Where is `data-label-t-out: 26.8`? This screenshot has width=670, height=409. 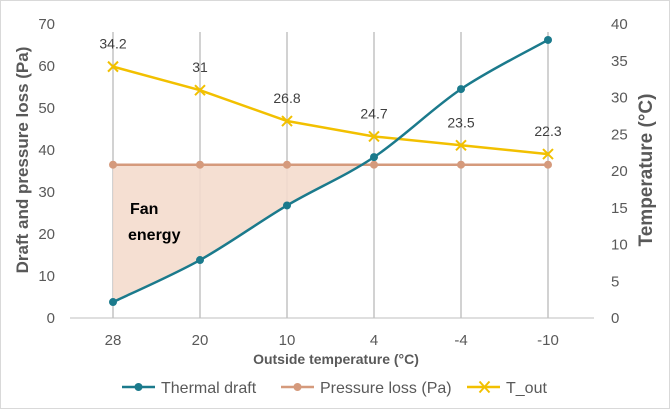 data-label-t-out: 26.8 is located at coordinates (286, 98).